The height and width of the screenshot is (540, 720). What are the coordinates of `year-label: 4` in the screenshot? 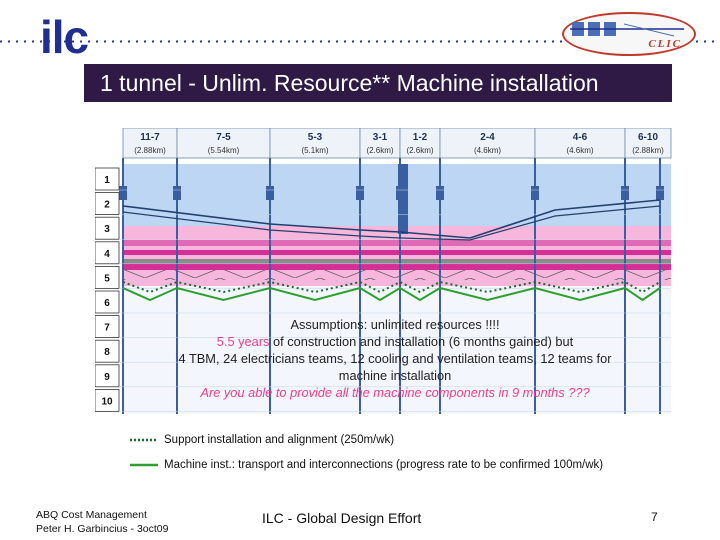 It's located at (107, 254).